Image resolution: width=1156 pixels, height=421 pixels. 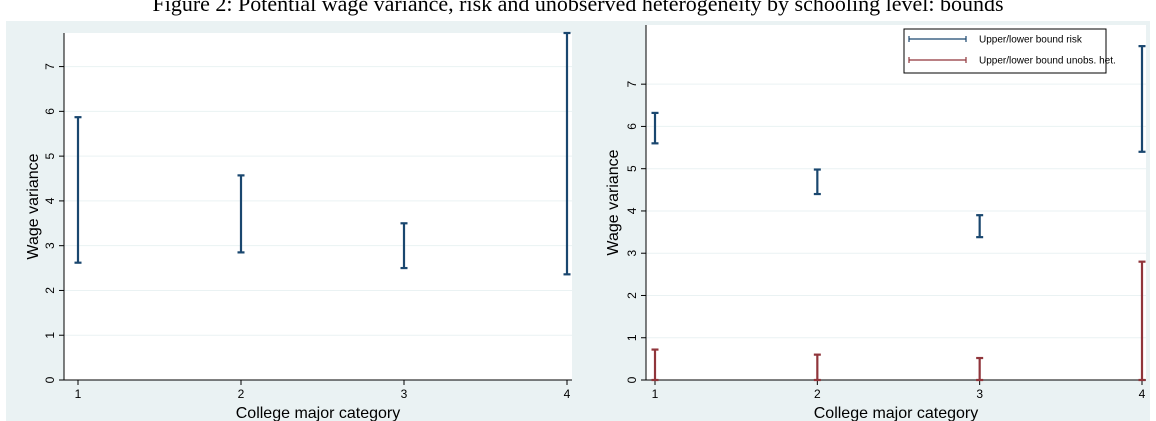 I want to click on legend-box, so click(x=1005, y=51).